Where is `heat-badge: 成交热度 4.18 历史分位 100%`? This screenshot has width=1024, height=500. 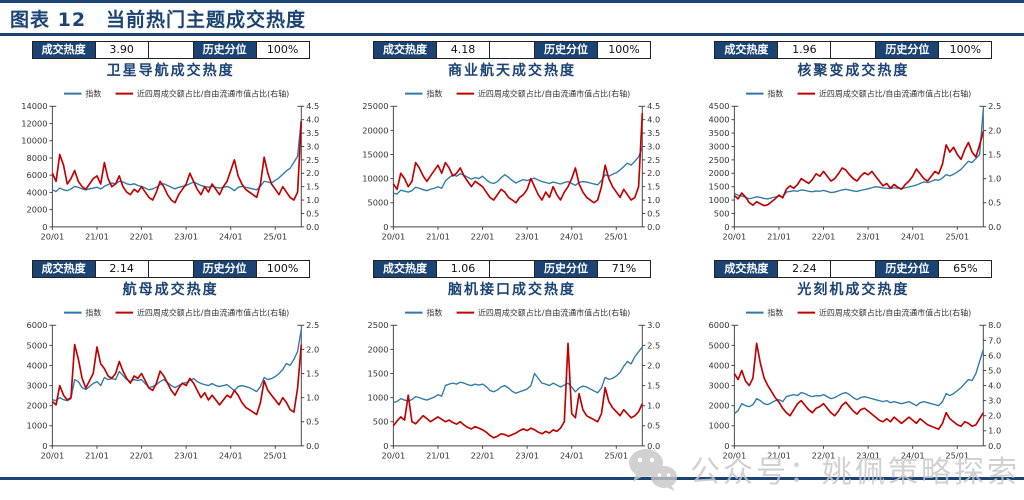
heat-badge: 成交热度 4.18 历史分位 100% is located at coordinates (511, 50).